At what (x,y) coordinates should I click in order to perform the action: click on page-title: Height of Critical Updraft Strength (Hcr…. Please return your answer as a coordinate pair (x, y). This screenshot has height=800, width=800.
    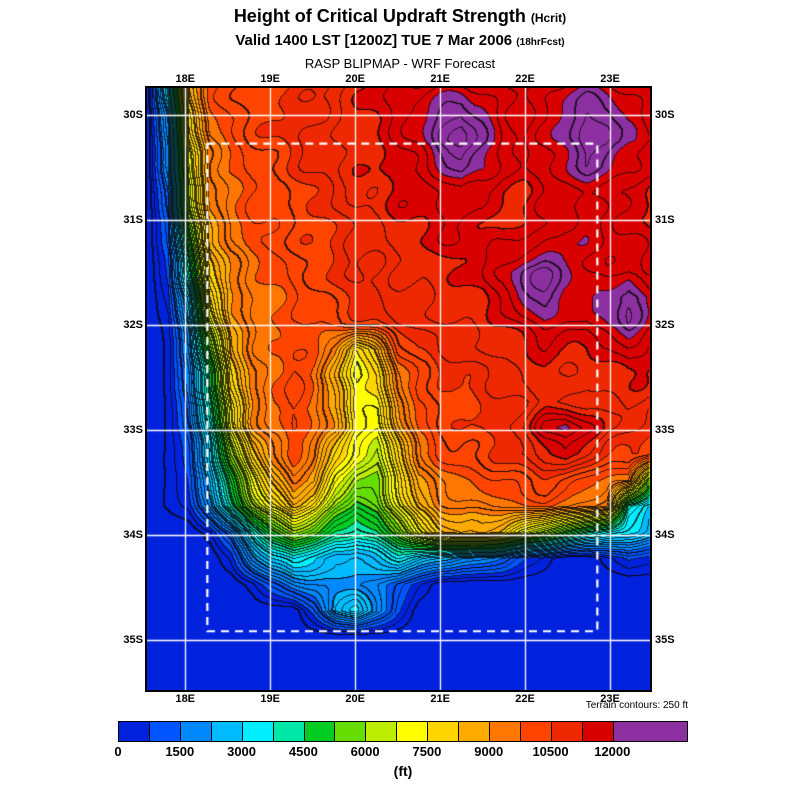
    Looking at the image, I should click on (400, 16).